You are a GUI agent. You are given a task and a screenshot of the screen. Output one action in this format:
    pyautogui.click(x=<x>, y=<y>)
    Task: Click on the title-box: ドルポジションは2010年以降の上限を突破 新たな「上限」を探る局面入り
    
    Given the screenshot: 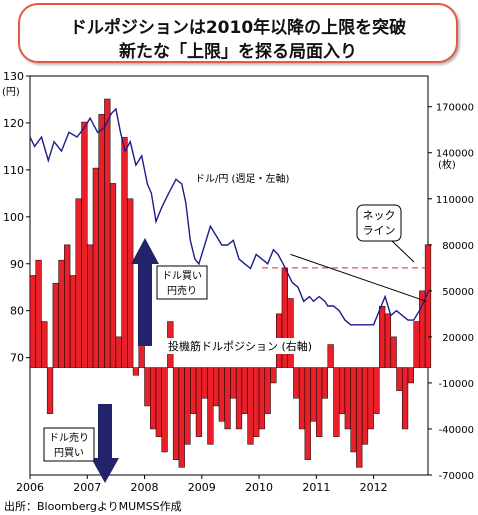 What is the action you would take?
    pyautogui.click(x=238, y=33)
    